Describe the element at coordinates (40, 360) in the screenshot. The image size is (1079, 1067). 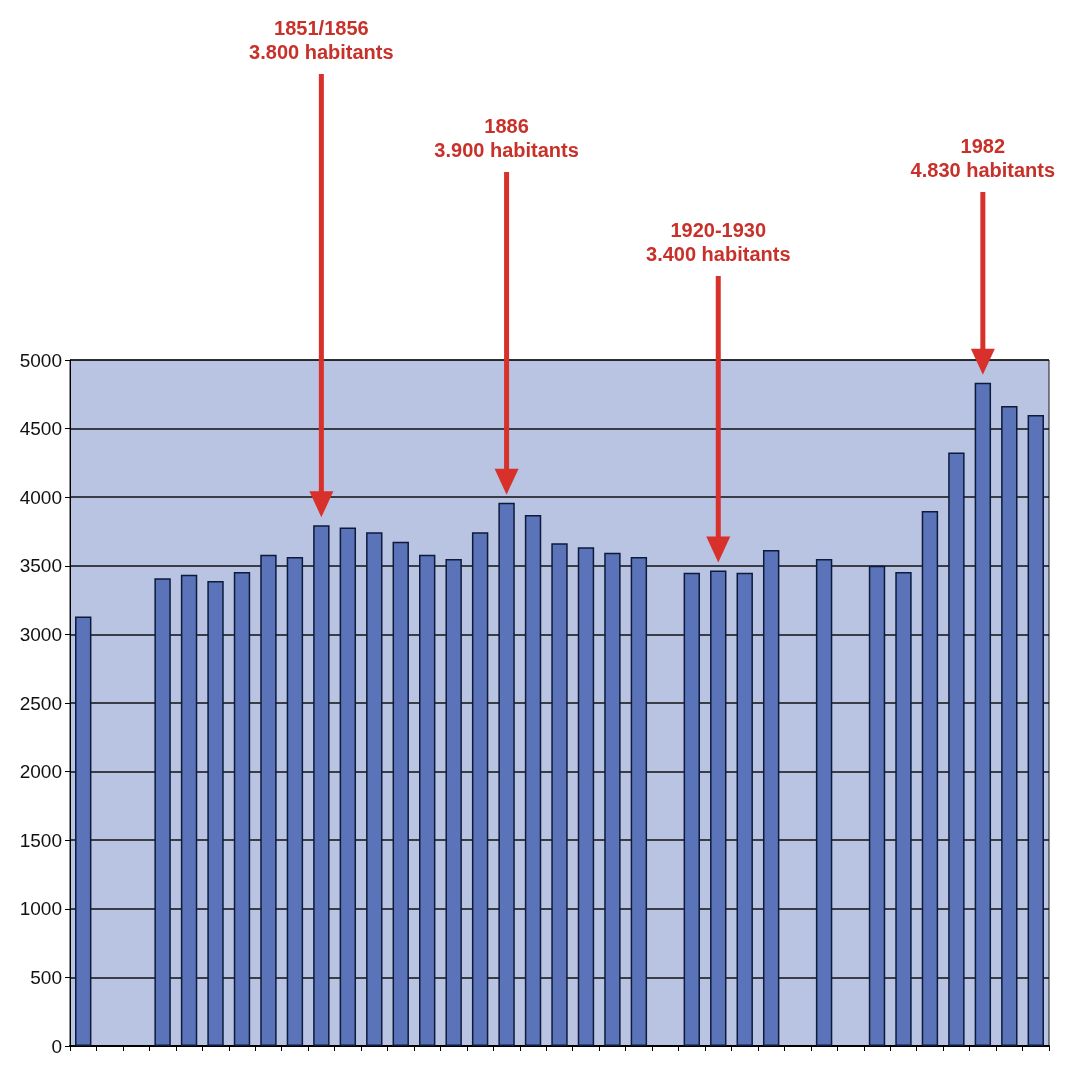
I see `y-tick-label: 5000` at that location.